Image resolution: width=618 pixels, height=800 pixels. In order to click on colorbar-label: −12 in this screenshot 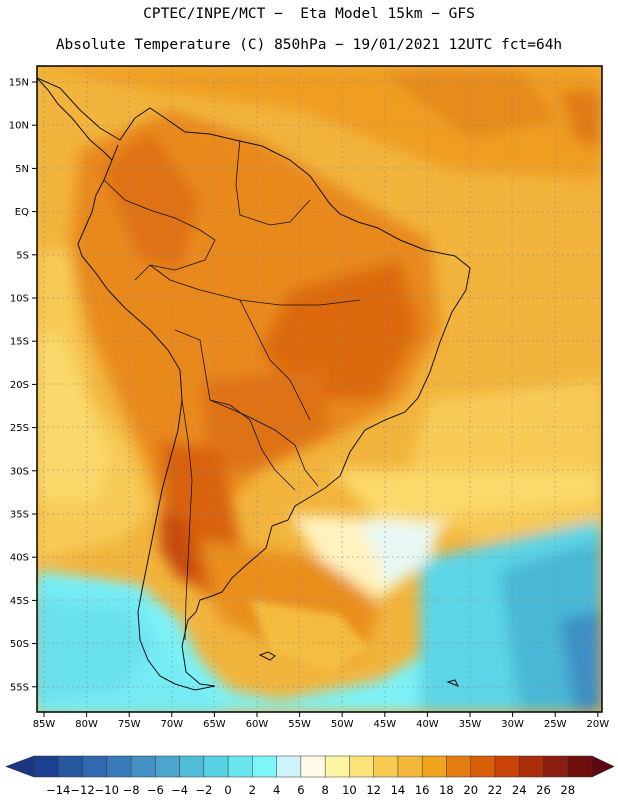, I will do `click(82, 790)`.